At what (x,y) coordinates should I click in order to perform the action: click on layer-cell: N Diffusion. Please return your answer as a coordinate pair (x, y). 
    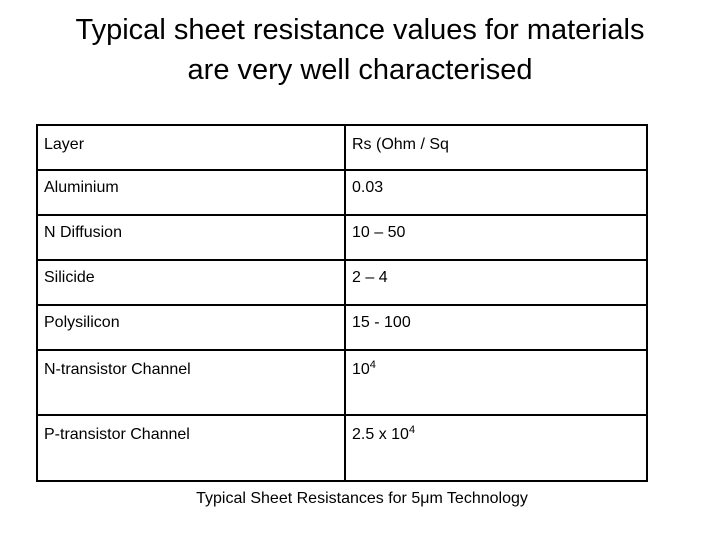
    Looking at the image, I should click on (191, 237).